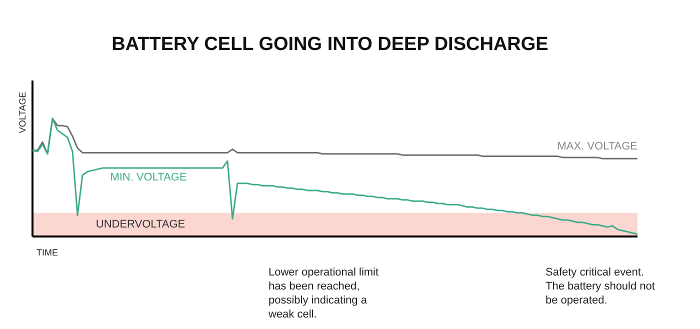  What do you see at coordinates (141, 224) in the screenshot?
I see `band-label: UNDERVOLTAGE` at bounding box center [141, 224].